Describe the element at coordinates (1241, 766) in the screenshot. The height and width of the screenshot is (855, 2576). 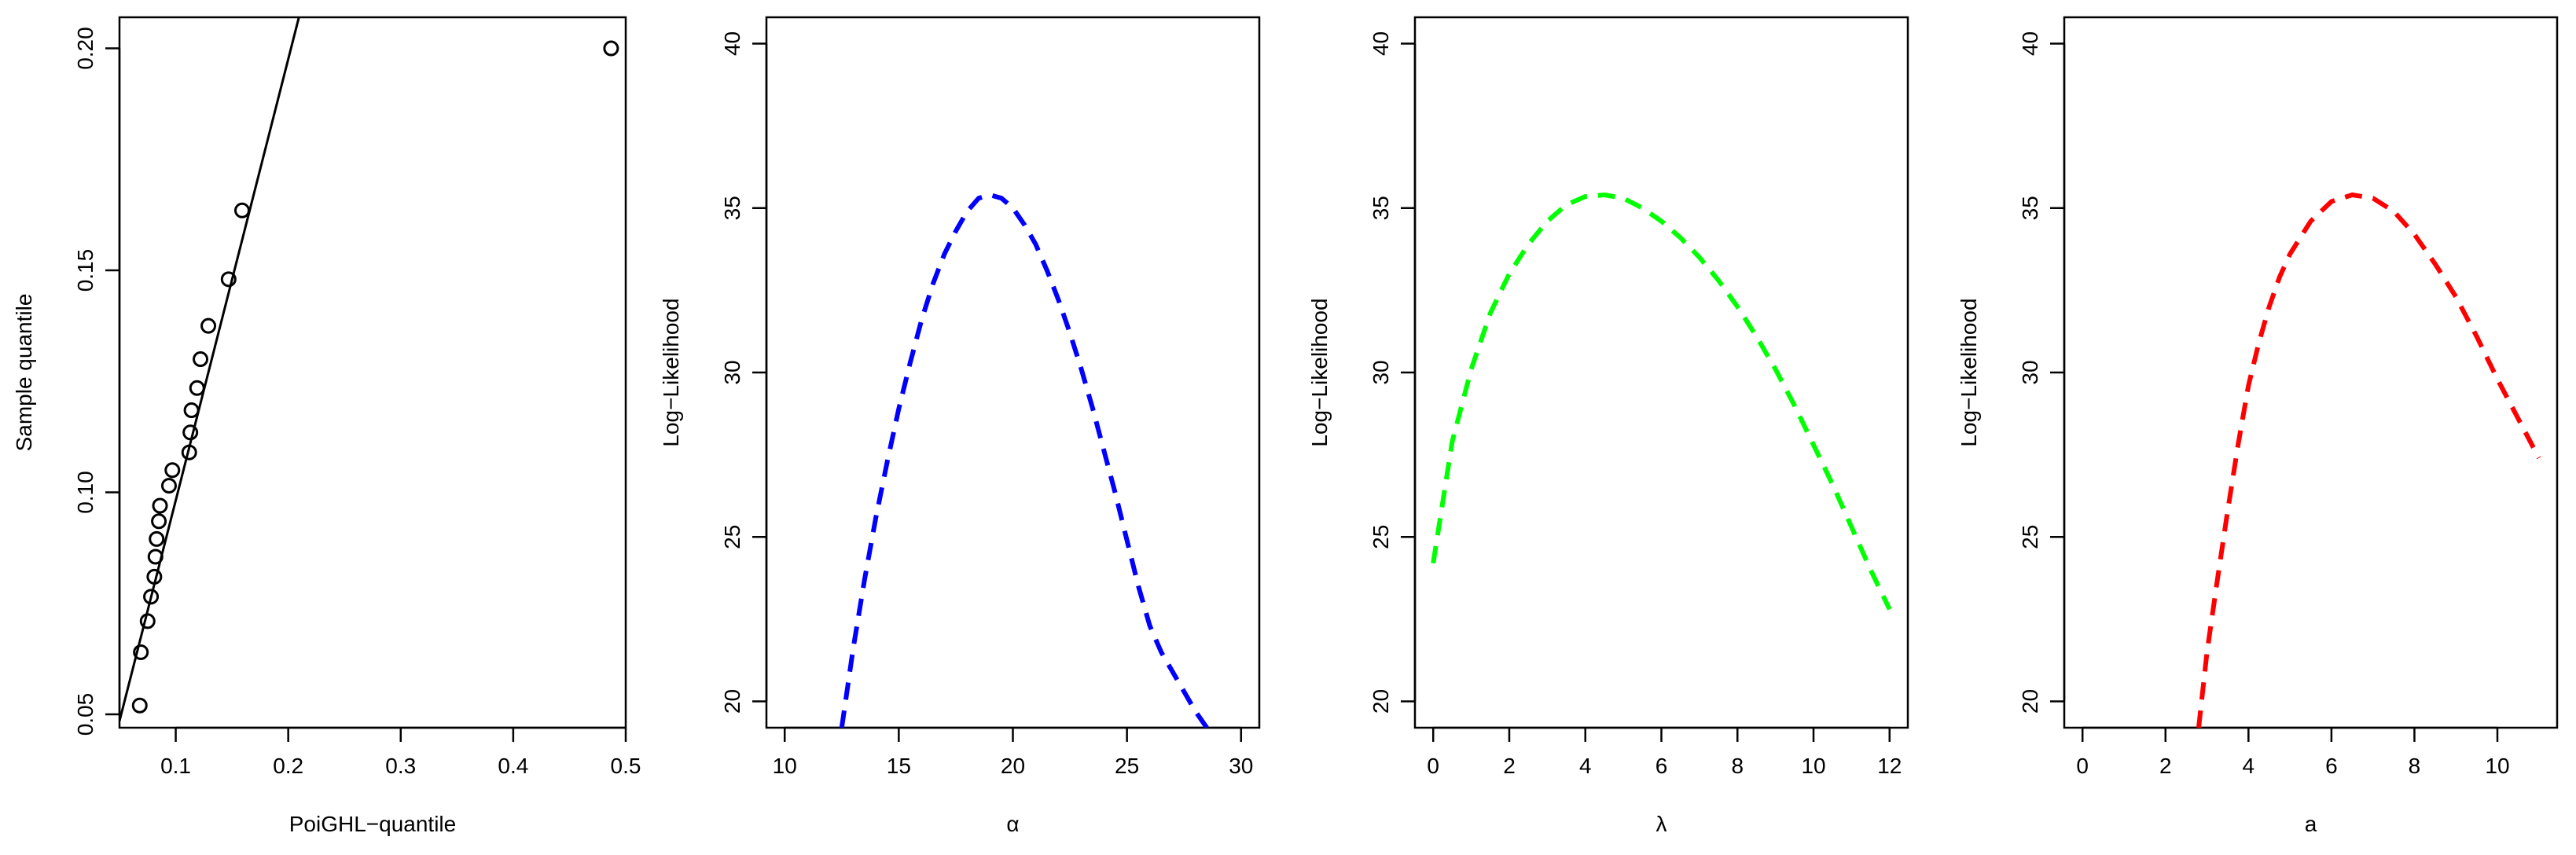
I see `x-tick-label: 30` at that location.